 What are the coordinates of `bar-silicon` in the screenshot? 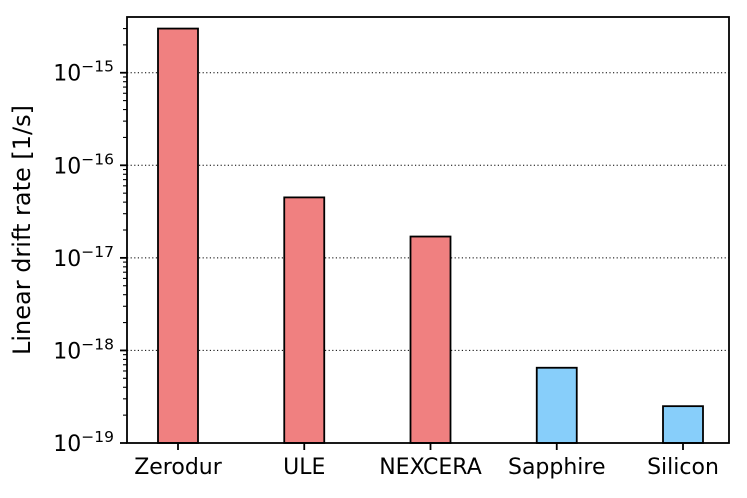 It's located at (683, 424).